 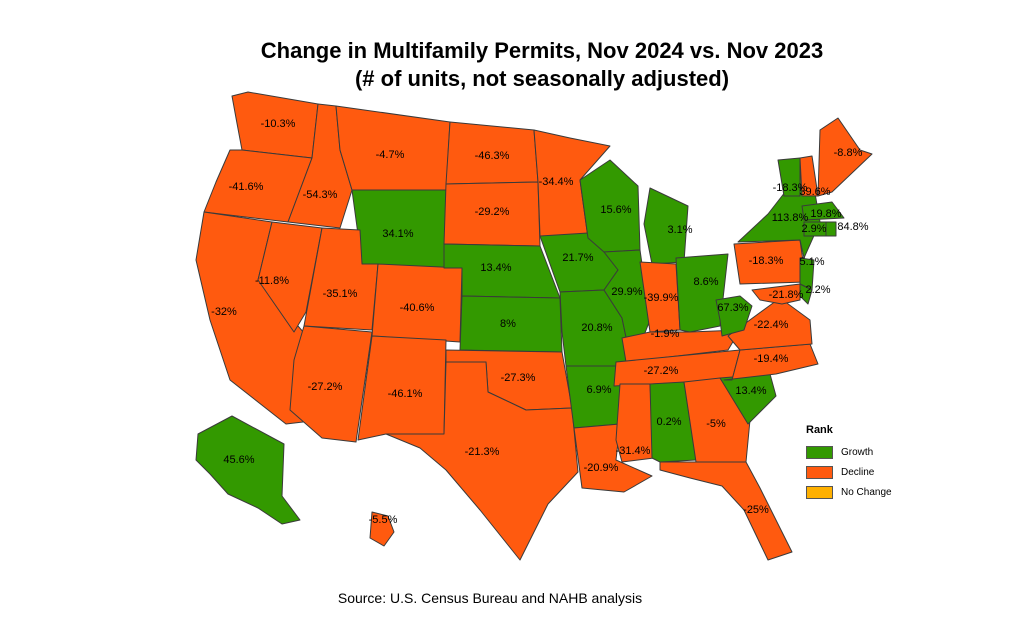 I want to click on state-label-ga: -5%, so click(x=716, y=424).